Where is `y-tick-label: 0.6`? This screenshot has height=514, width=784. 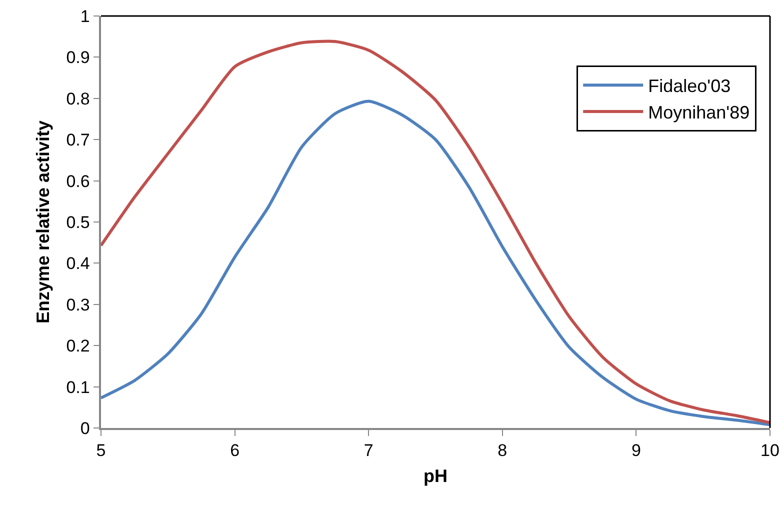 y-tick-label: 0.6 is located at coordinates (78, 181).